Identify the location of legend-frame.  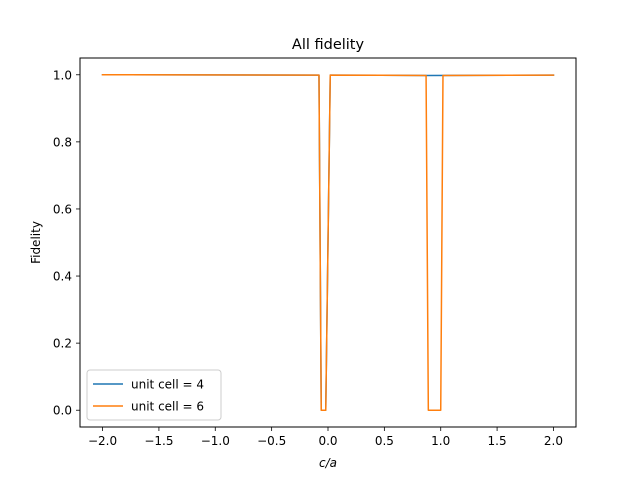
(154, 395).